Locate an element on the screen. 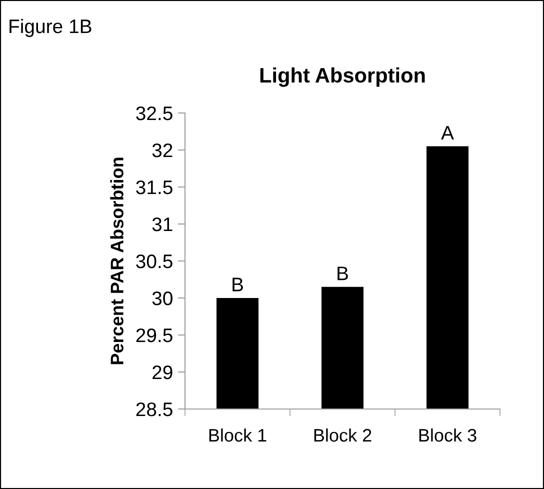  y-tick-label: 29.5 is located at coordinates (154, 335).